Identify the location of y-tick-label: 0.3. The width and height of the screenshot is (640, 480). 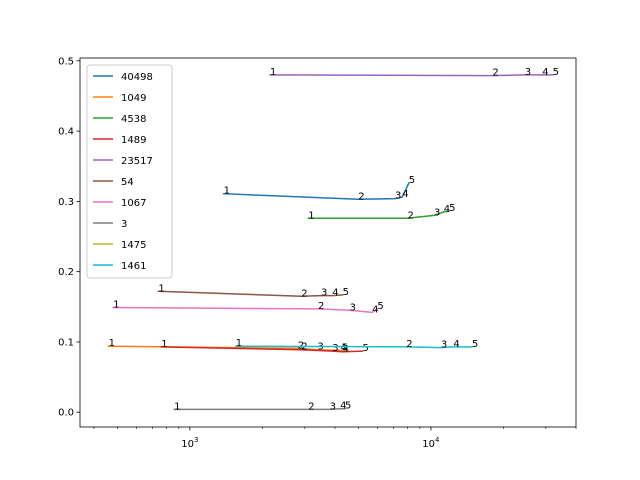
(66, 202).